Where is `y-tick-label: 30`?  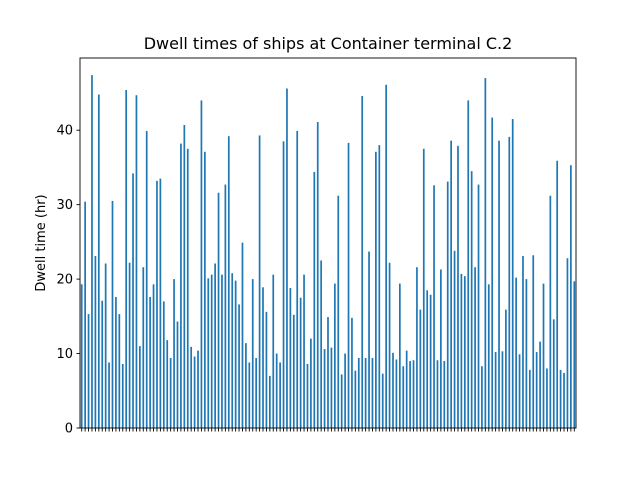 y-tick-label: 30 is located at coordinates (64, 205).